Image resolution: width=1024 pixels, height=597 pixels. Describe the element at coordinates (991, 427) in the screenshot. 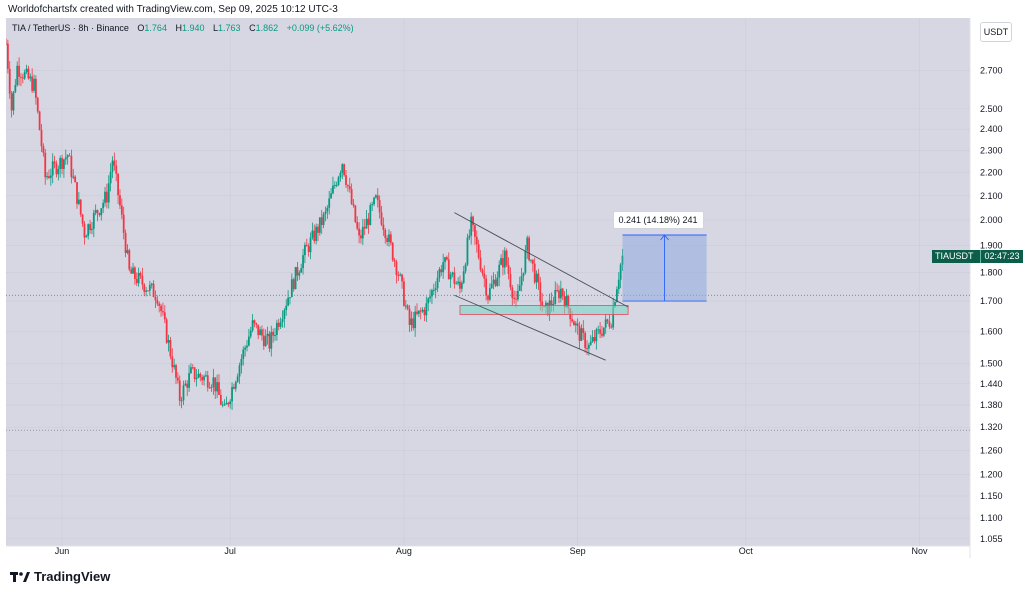

I see `y-tick-label: 1.320` at that location.